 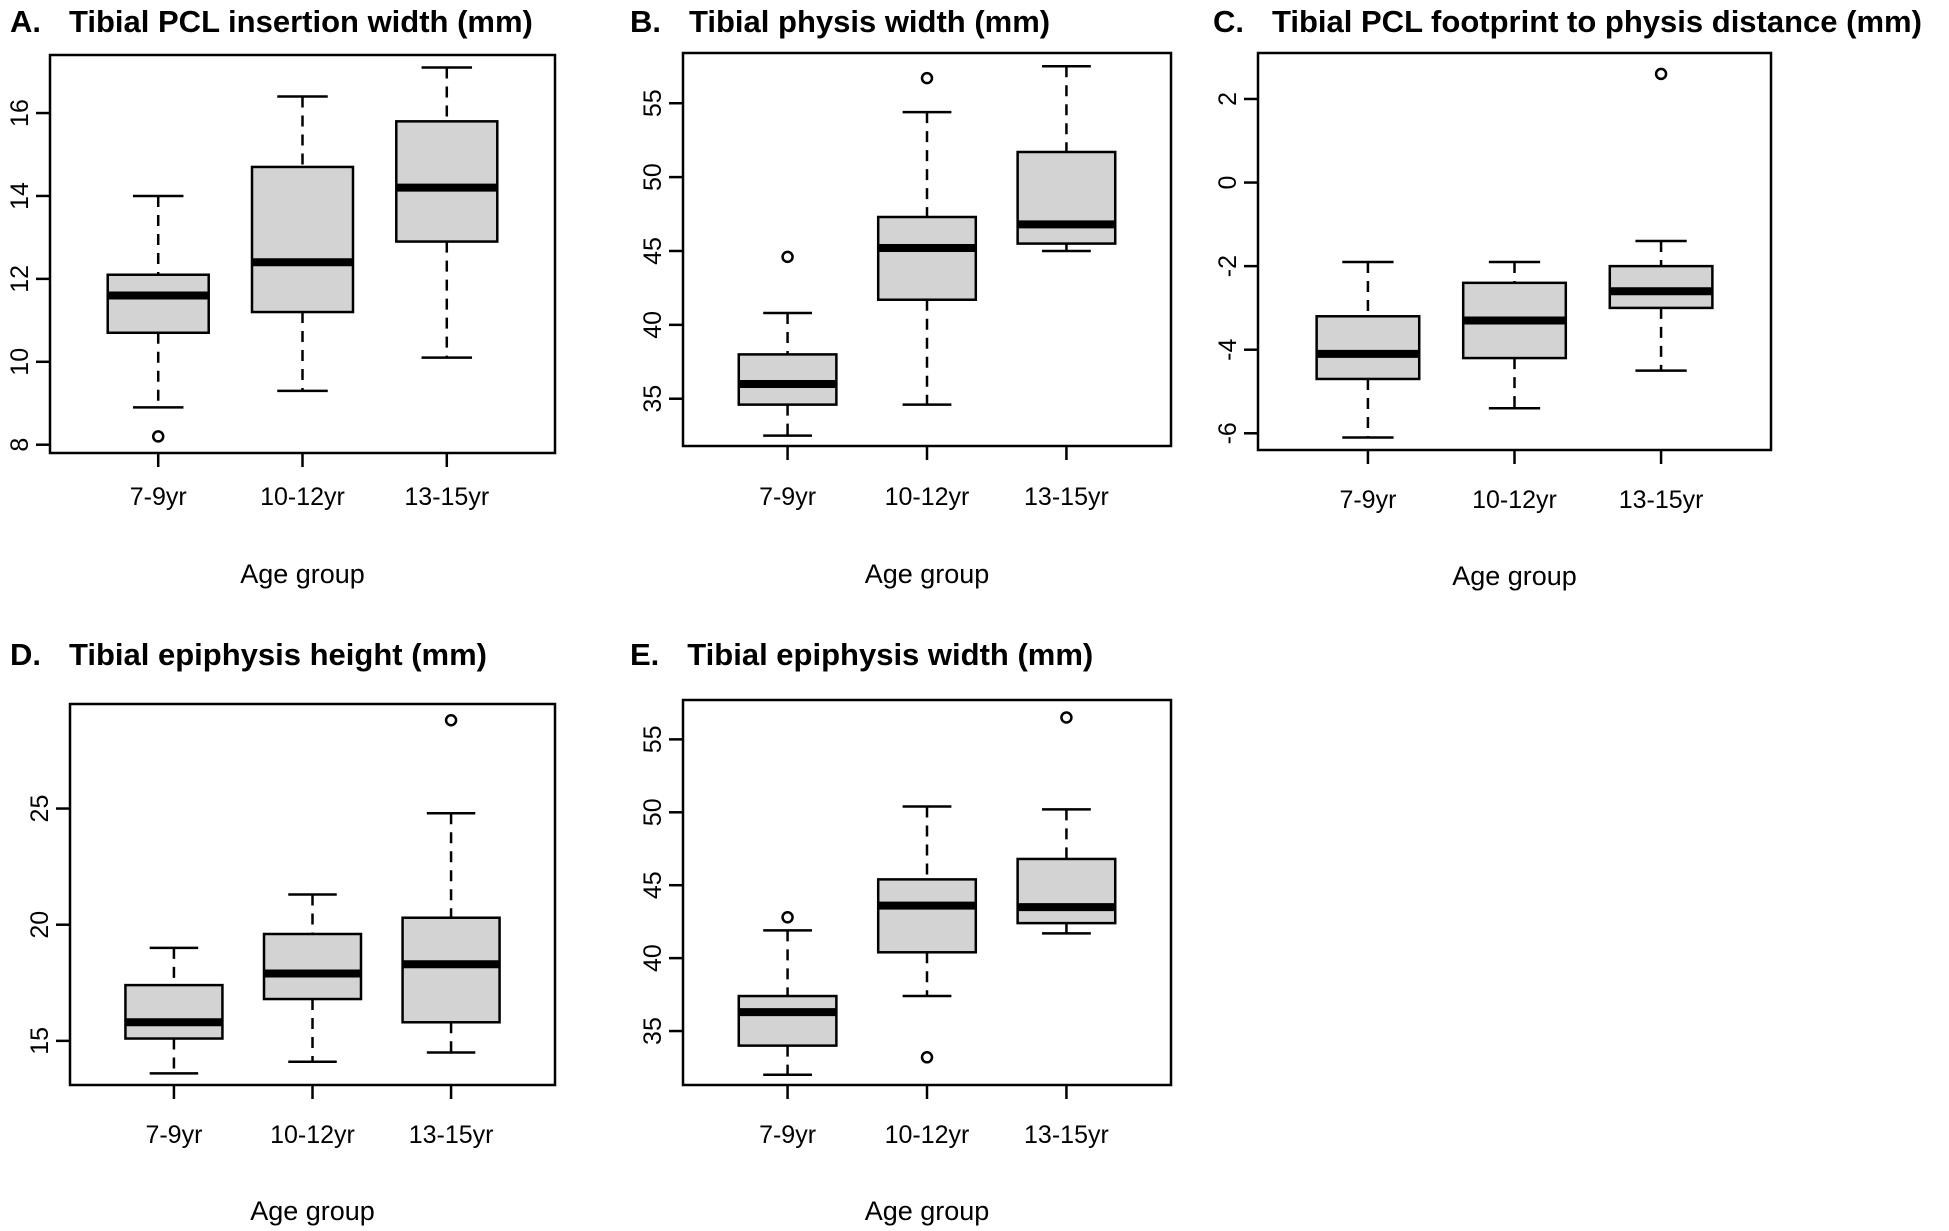 What do you see at coordinates (25, 654) in the screenshot?
I see `panel-letter: D.` at bounding box center [25, 654].